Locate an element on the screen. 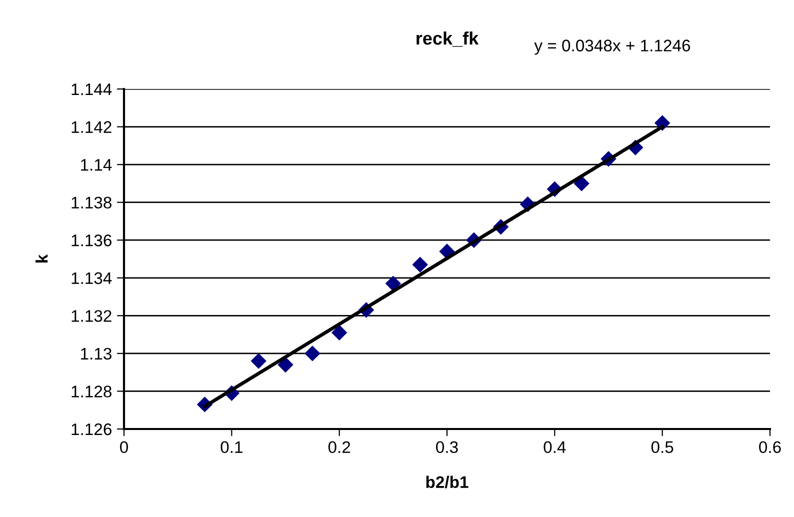 The image size is (794, 517). y-tick-label: 1.14 is located at coordinates (96, 165).